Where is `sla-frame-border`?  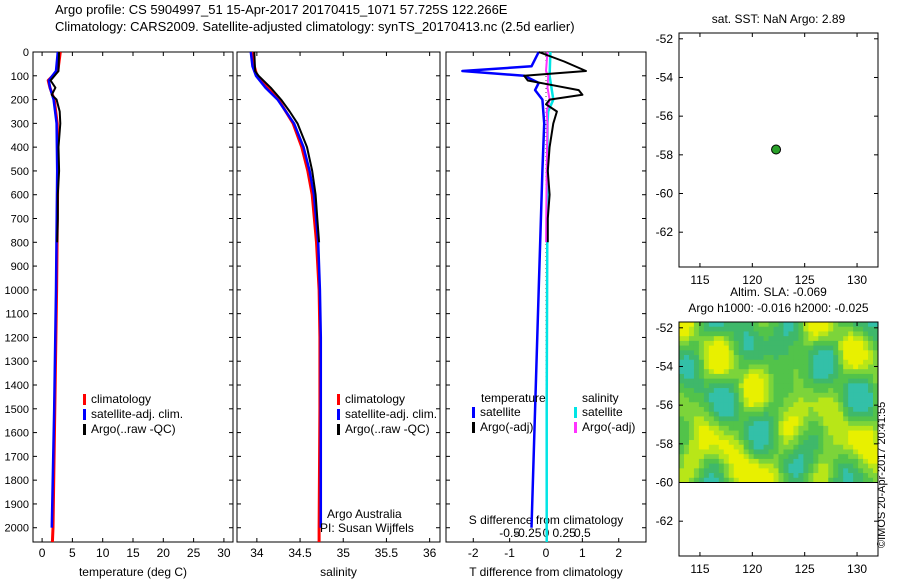 sla-frame-border is located at coordinates (778, 439).